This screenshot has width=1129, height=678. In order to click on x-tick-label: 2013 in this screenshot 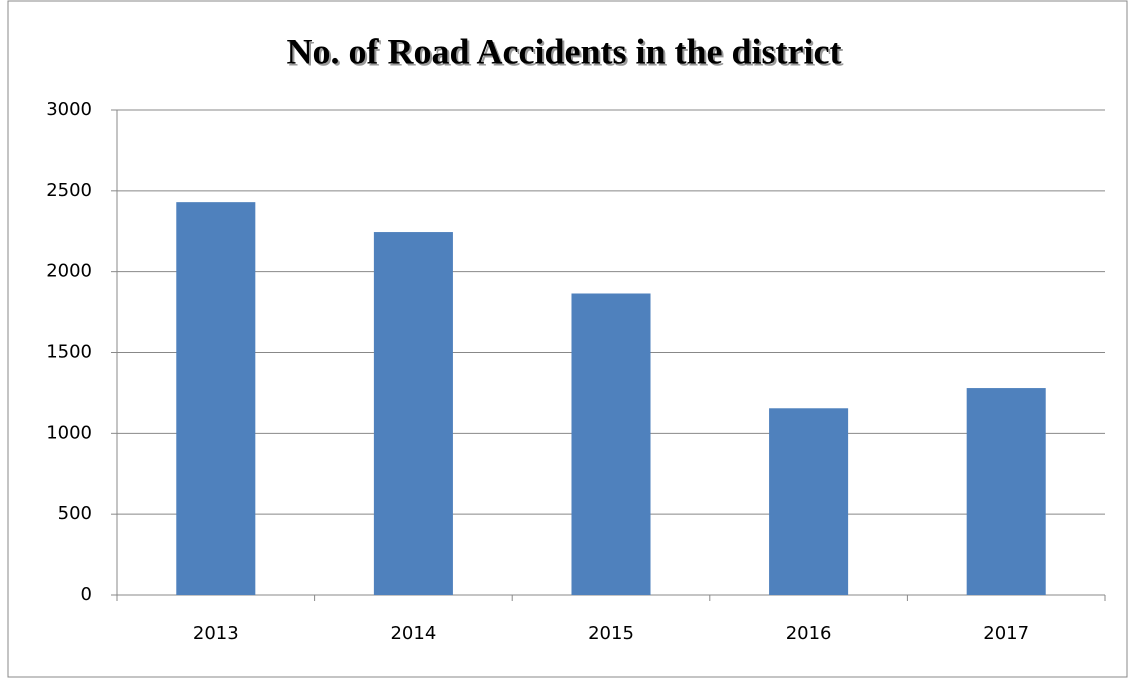, I will do `click(216, 633)`.